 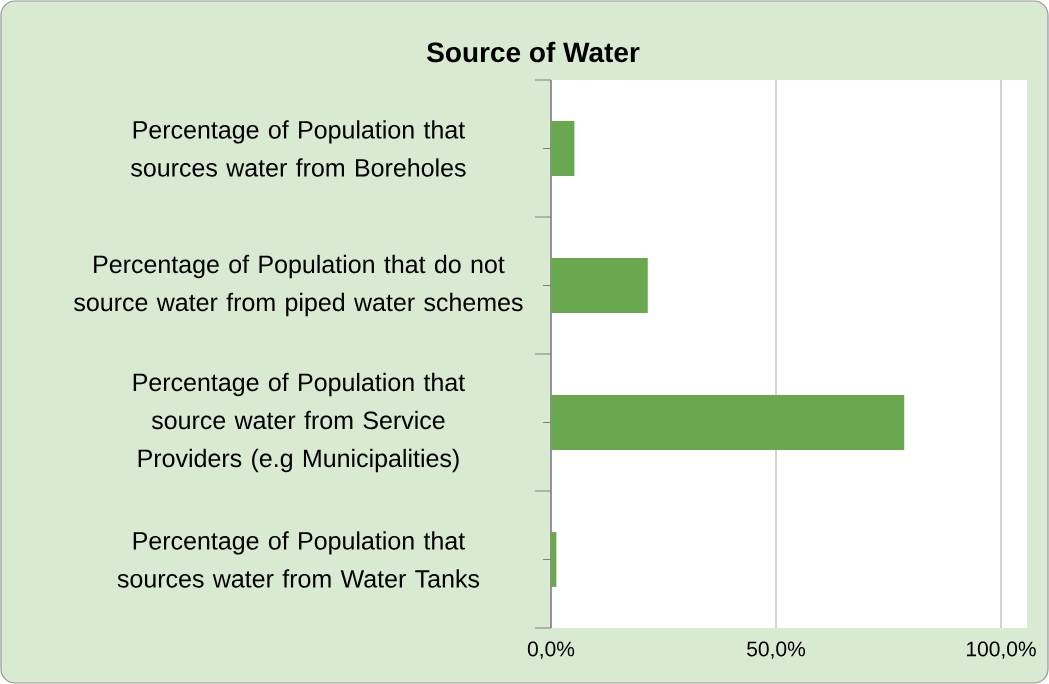 I want to click on chart-title: Source of Water, so click(x=533, y=52).